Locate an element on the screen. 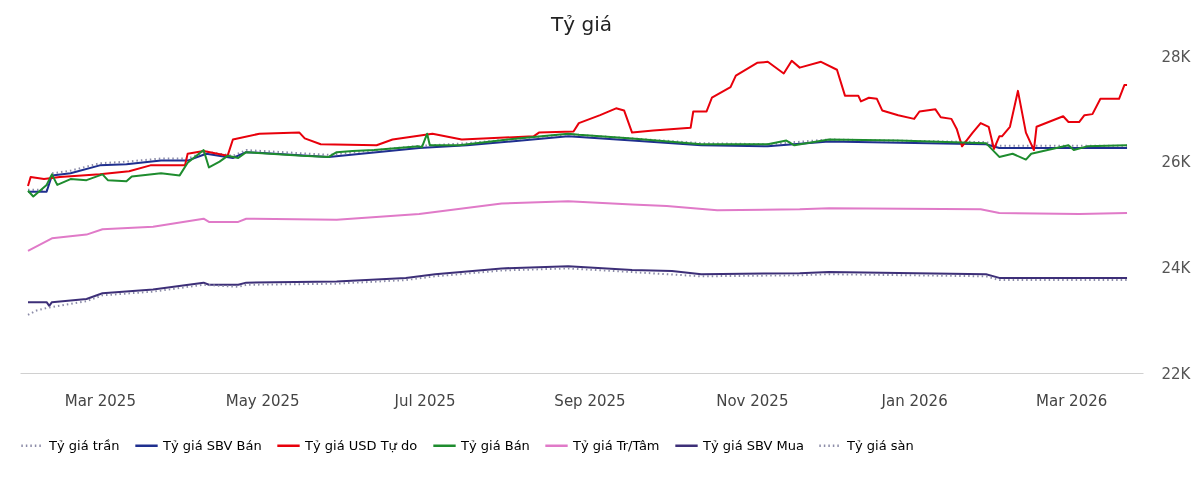 This screenshot has height=478, width=1200. x-tick-label: Jan 2026 is located at coordinates (914, 400).